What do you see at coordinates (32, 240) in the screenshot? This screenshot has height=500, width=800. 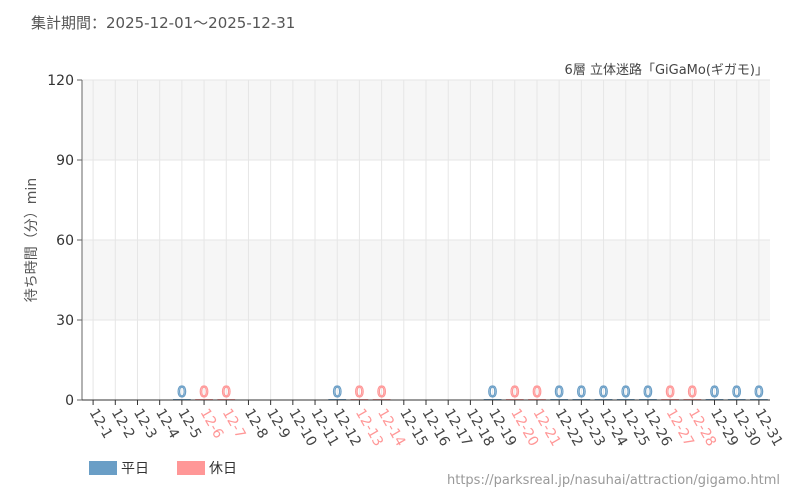 I see `y-axis-label: 待ち時間（分）min` at bounding box center [32, 240].